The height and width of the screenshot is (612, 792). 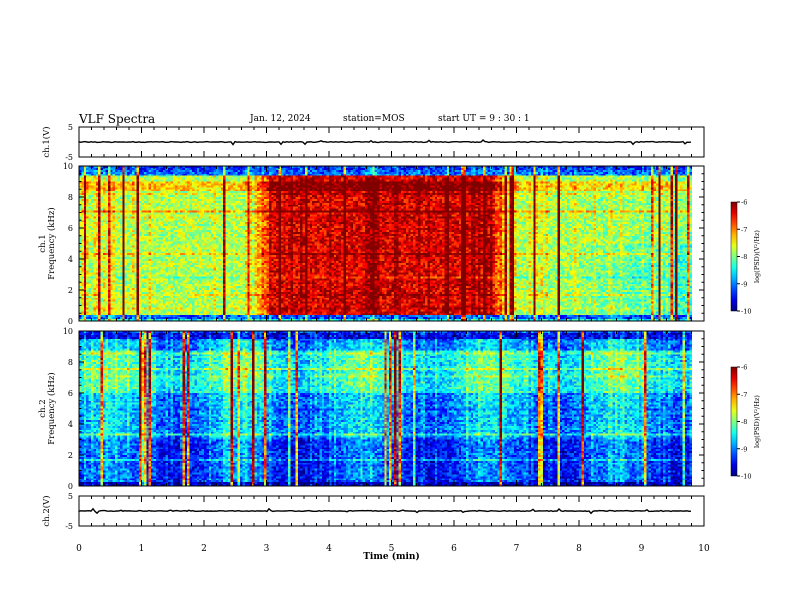 I want to click on xtick-label: 5, so click(x=392, y=549).